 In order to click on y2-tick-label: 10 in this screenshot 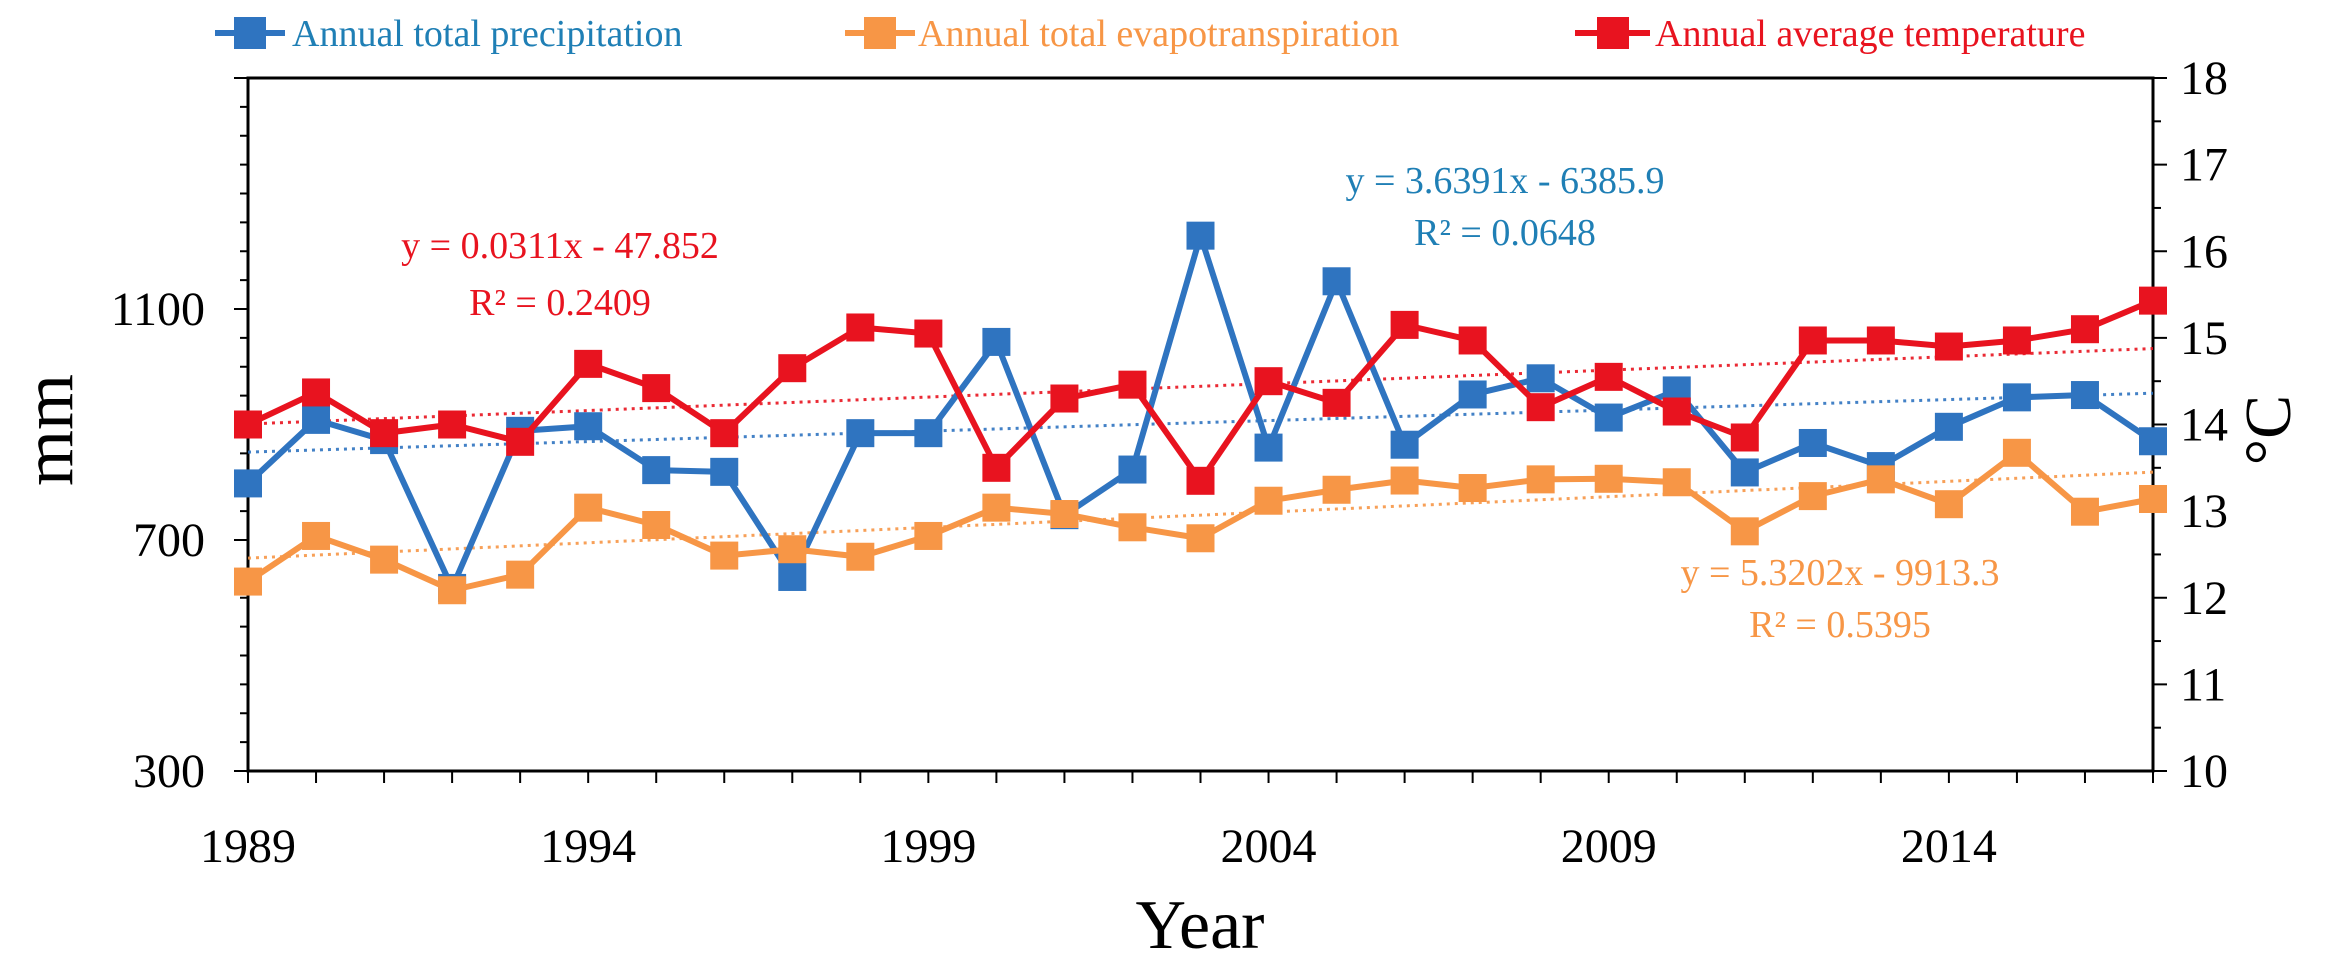, I will do `click(2204, 771)`.